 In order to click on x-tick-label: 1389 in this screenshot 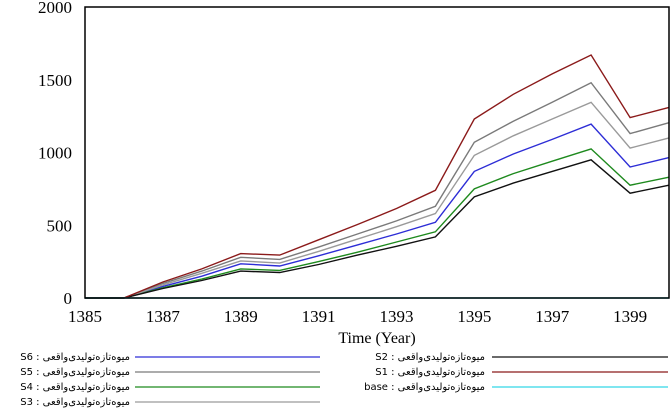, I will do `click(241, 316)`.